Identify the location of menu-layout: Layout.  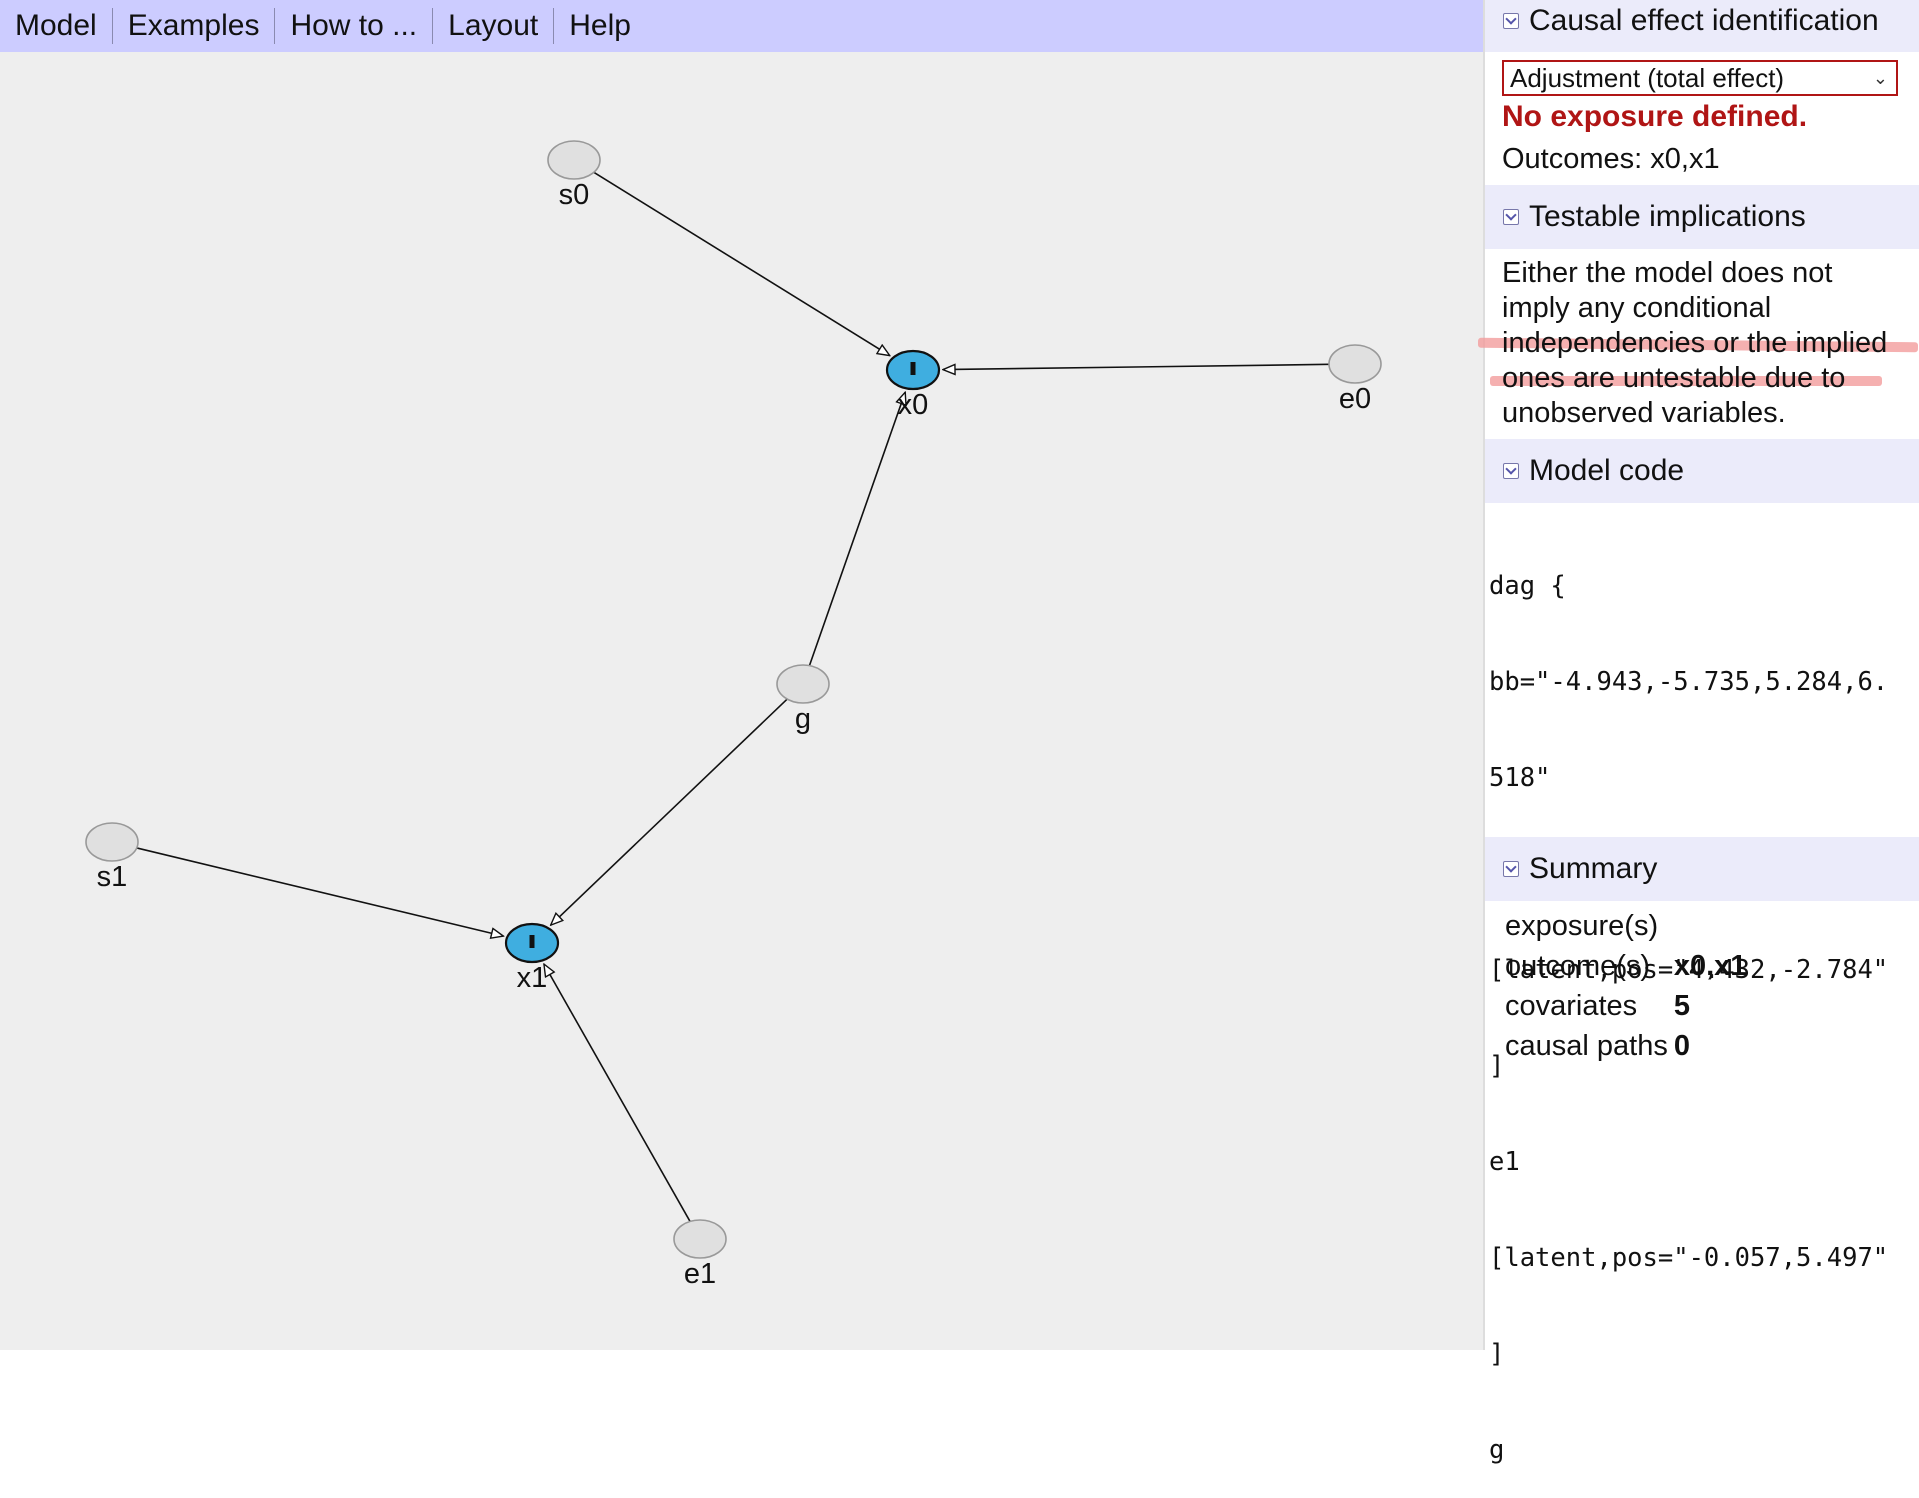
(494, 26).